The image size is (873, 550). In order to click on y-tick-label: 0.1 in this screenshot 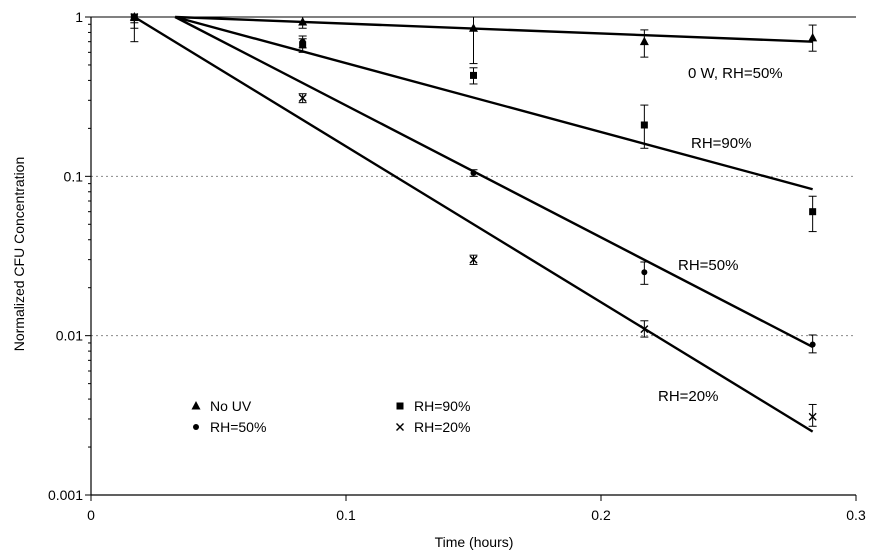, I will do `click(74, 176)`.